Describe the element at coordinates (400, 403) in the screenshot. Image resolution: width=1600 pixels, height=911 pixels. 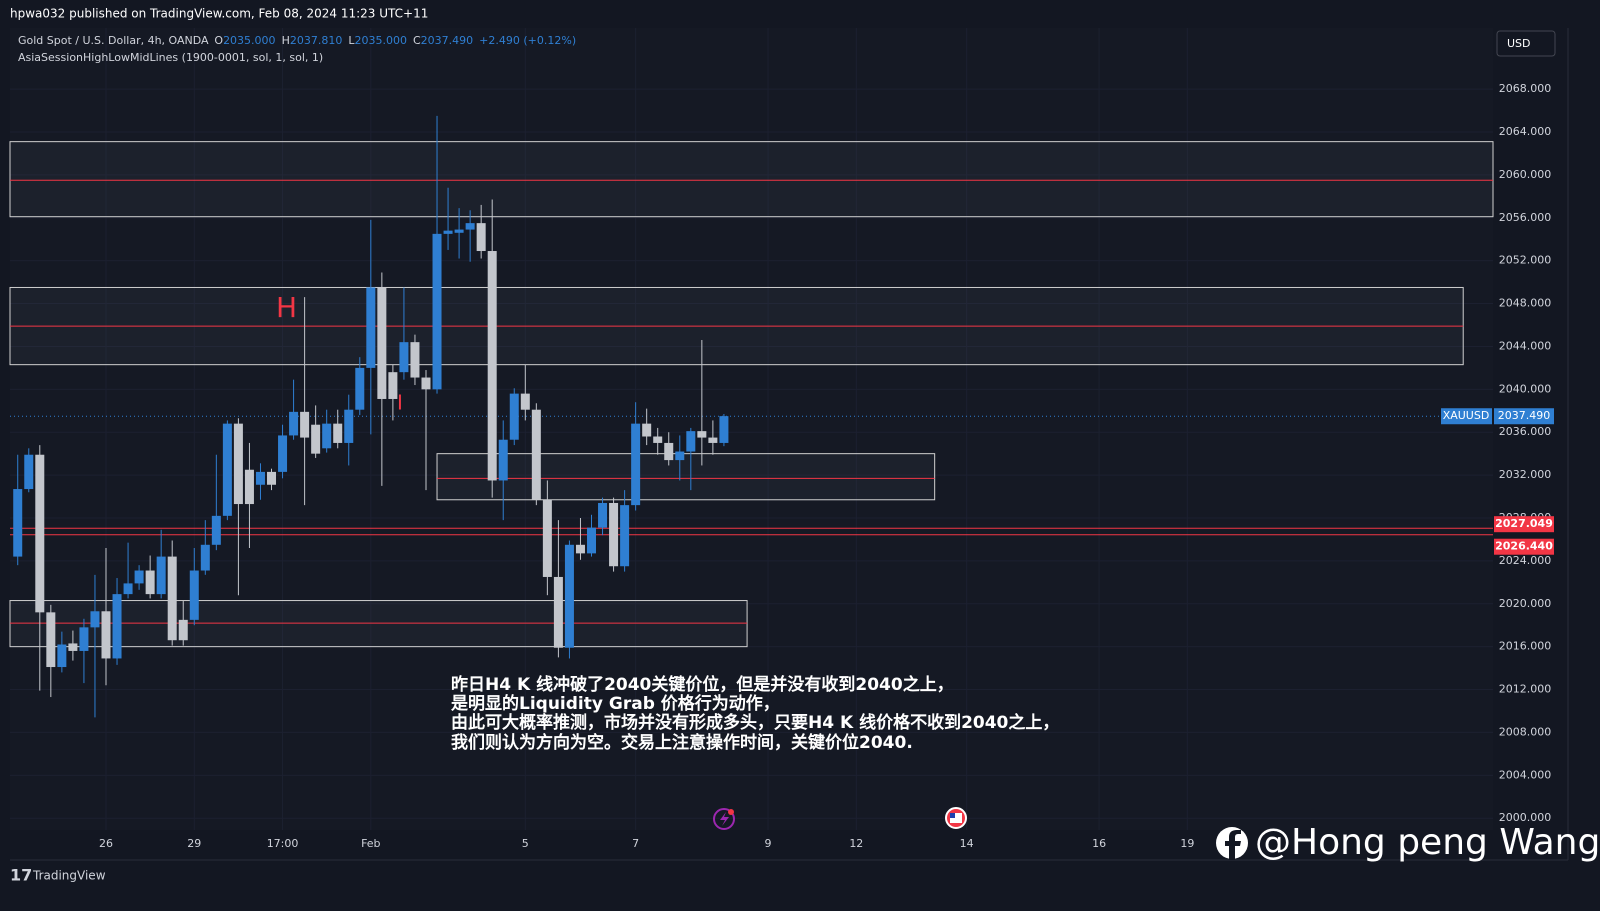
I see `annotation: I` at that location.